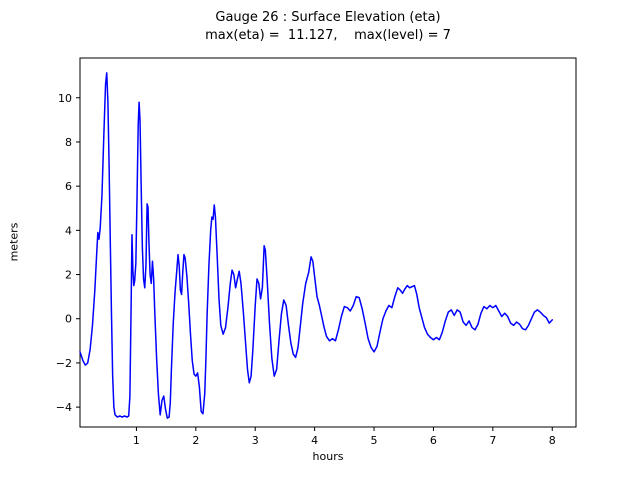 This screenshot has height=480, width=640. I want to click on chart-title: Gauge 26 : Surface Elevation (eta), so click(328, 17).